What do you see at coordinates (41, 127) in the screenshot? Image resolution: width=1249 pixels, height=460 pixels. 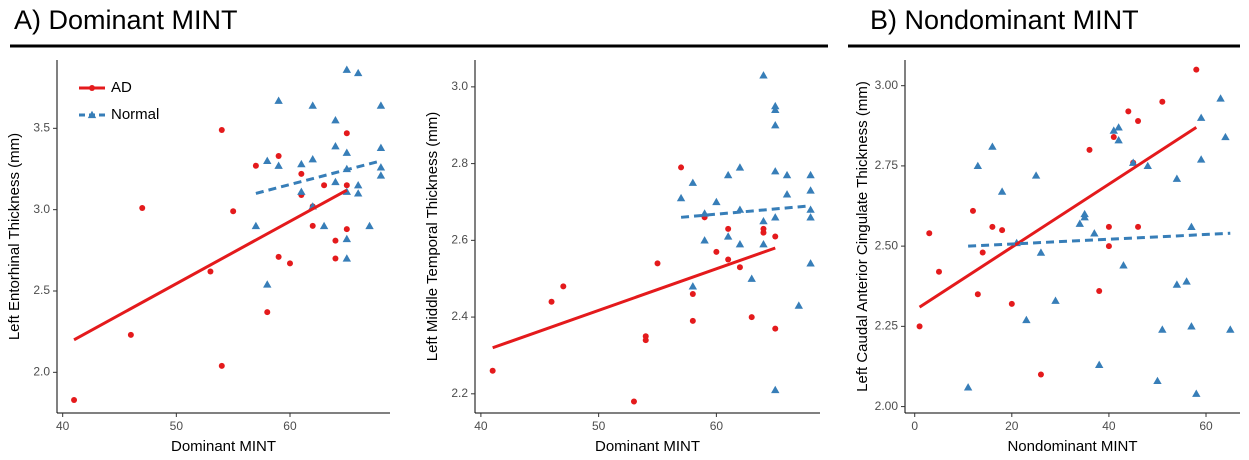 I see `y-tick-label: 3.5` at bounding box center [41, 127].